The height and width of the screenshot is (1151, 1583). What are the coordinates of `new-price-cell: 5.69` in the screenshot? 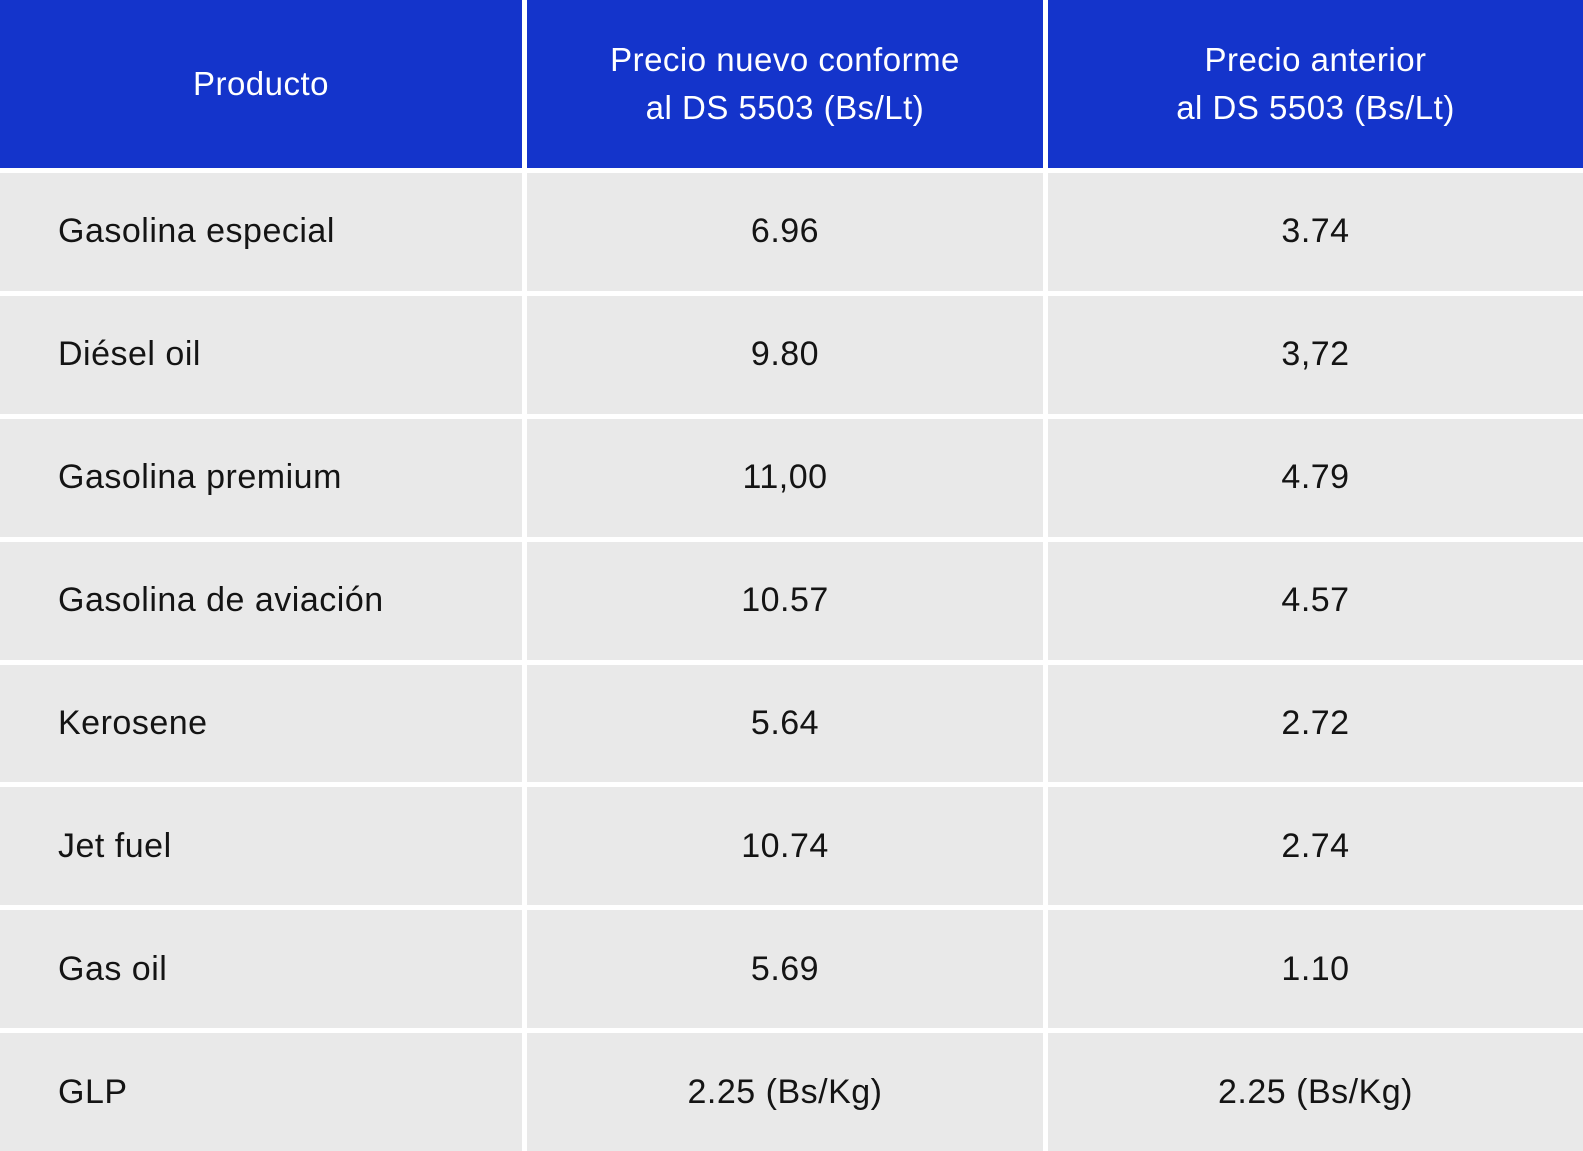 It's located at (785, 969).